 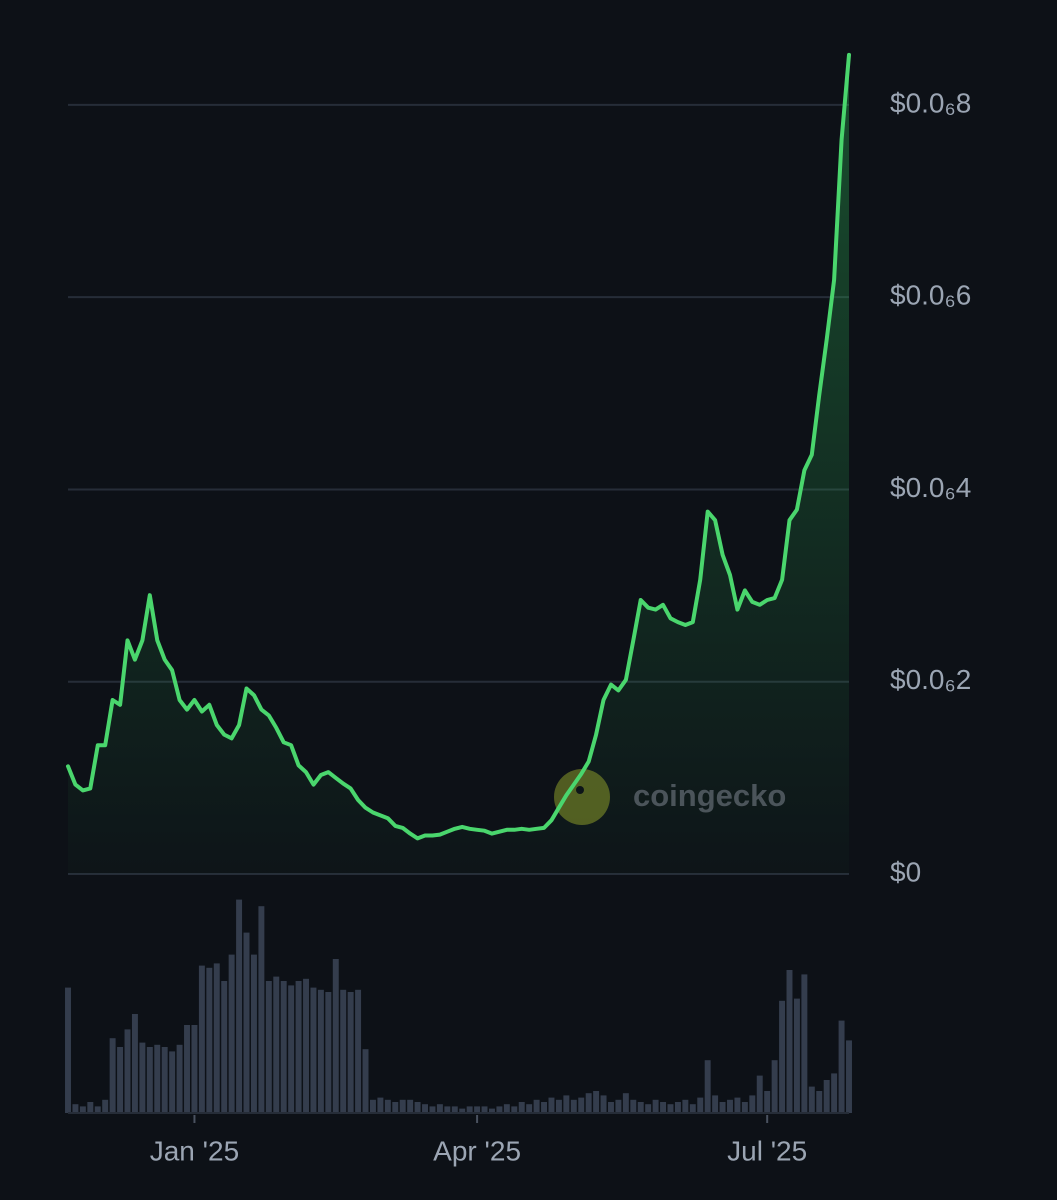 I want to click on y-tick-label: $0.0₆6, so click(x=930, y=295).